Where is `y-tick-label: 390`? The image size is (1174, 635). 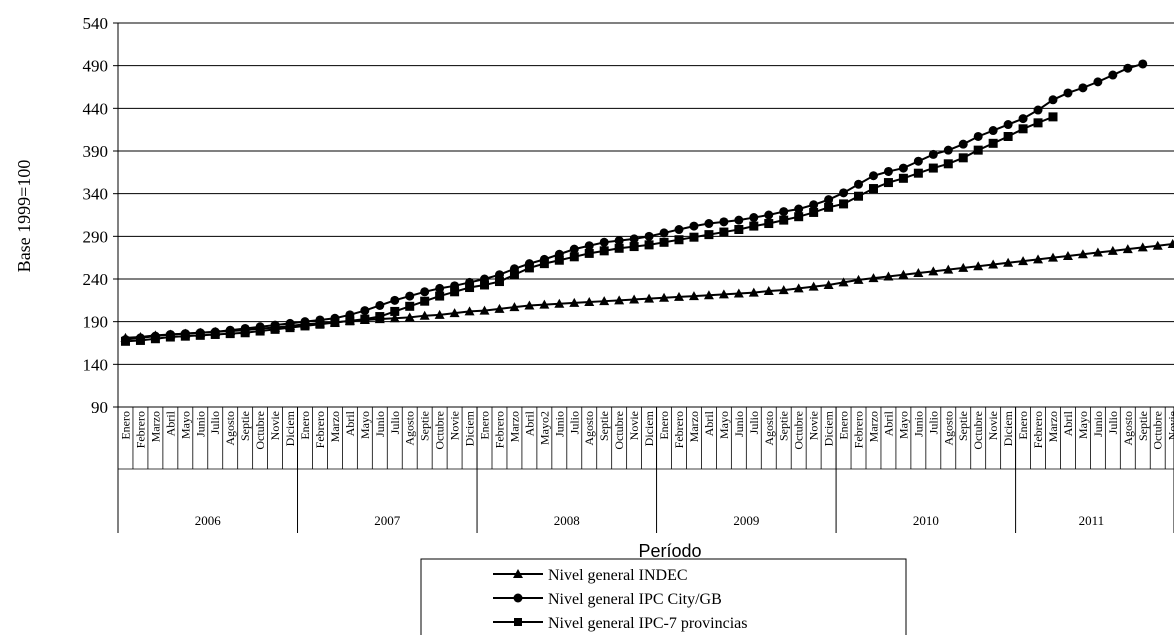
y-tick-label: 390 is located at coordinates (96, 151).